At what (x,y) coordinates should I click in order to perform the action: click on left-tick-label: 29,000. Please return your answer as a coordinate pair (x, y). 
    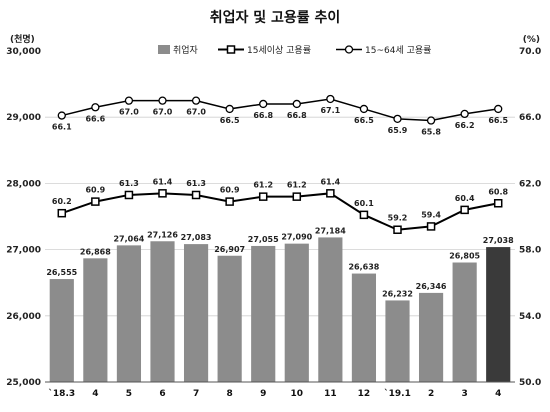
    Looking at the image, I should click on (23, 118).